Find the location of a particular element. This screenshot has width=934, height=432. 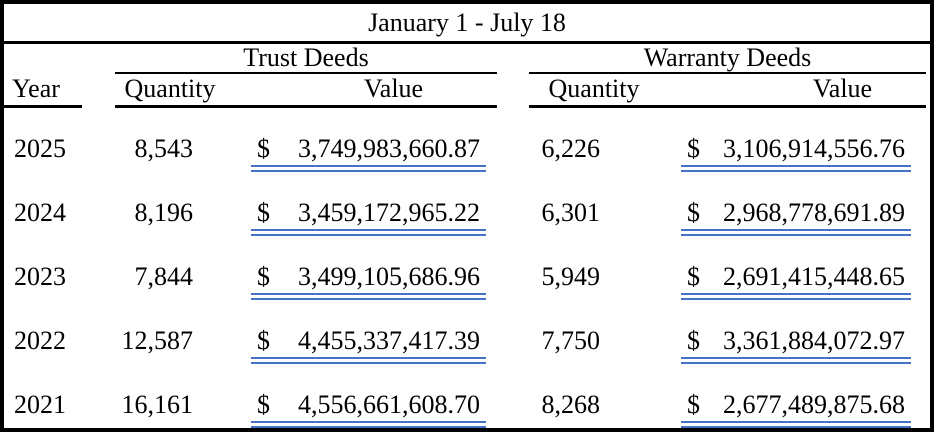

year-column-header: Year is located at coordinates (43, 91).